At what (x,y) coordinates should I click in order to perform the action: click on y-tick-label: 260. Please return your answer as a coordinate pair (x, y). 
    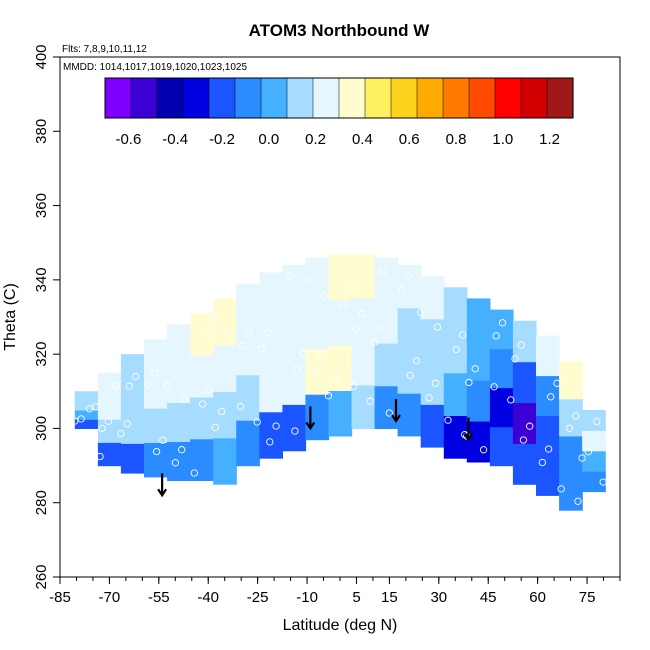
    Looking at the image, I should click on (41, 576).